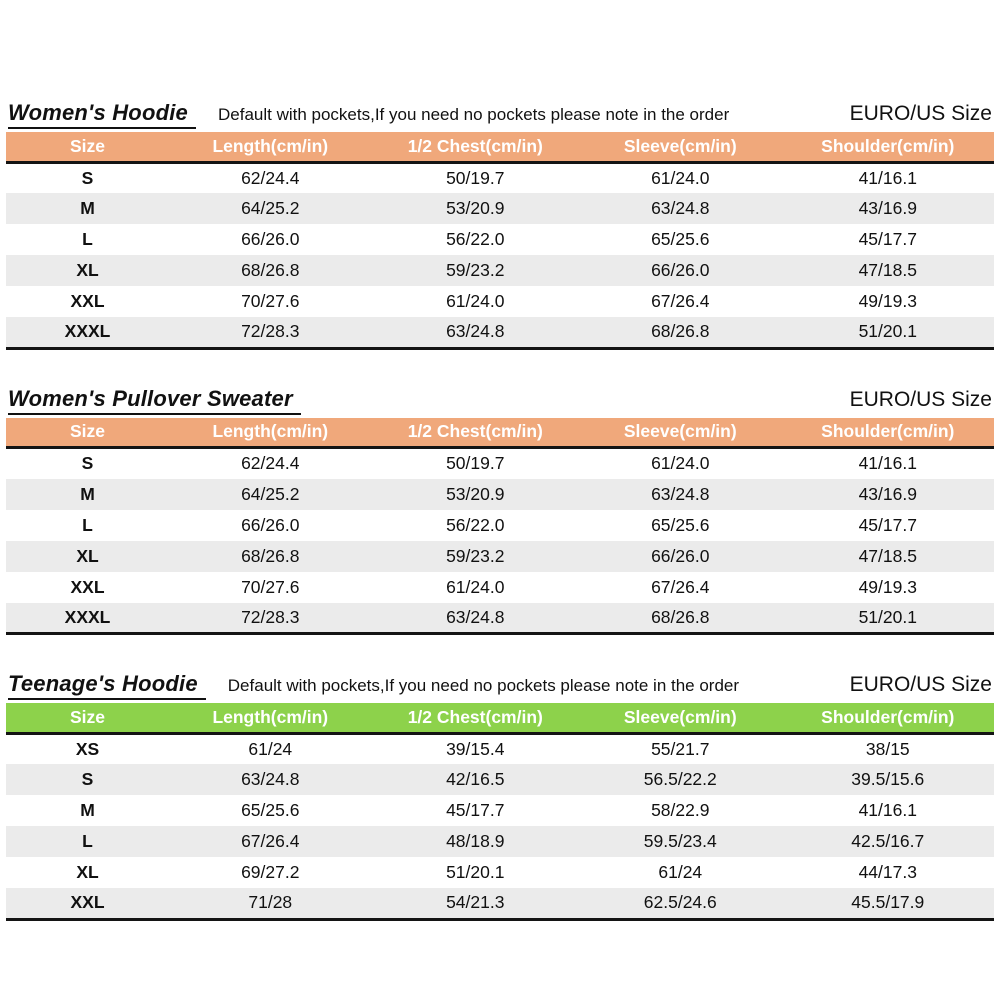 Image resolution: width=1000 pixels, height=1000 pixels. I want to click on measurement-cell: 62/24.4, so click(270, 177).